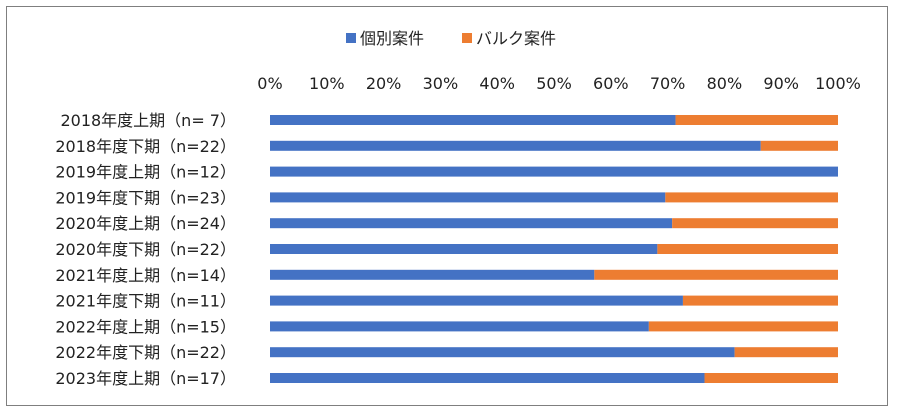 This screenshot has height=416, width=900. Describe the element at coordinates (838, 83) in the screenshot. I see `x-tick-label: 100%` at that location.